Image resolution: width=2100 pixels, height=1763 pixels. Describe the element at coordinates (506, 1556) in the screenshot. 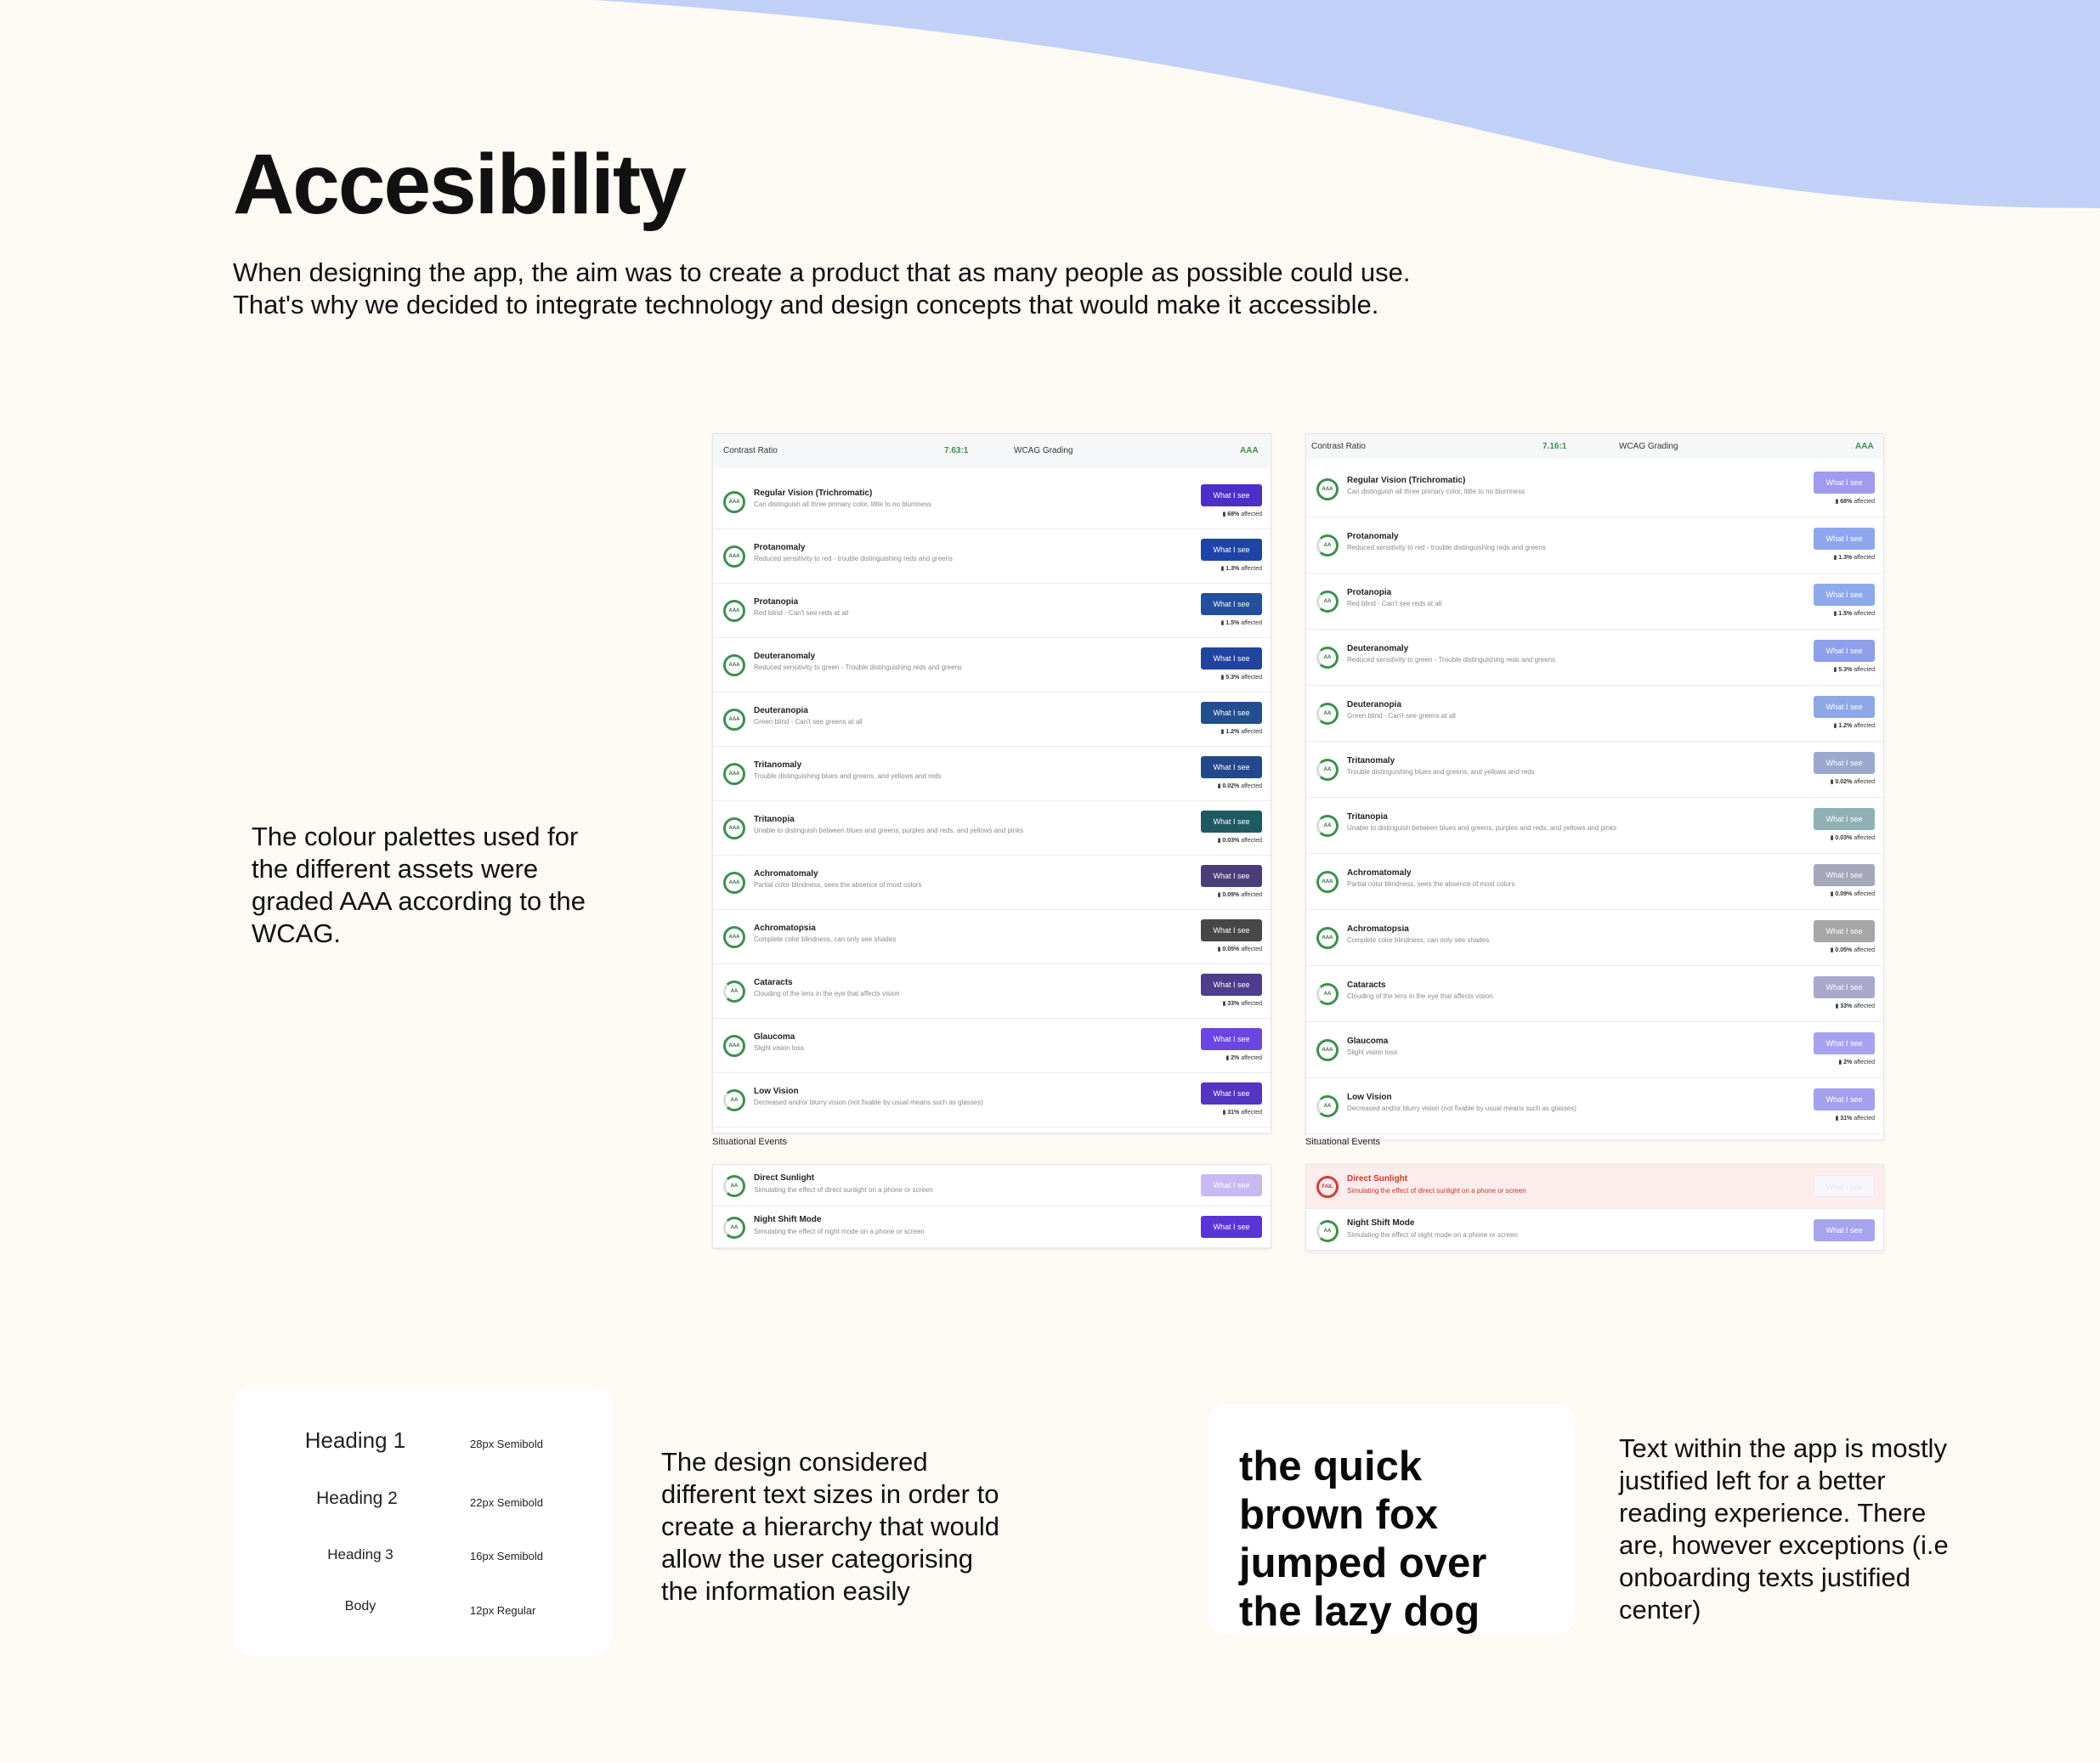

I see `heading-3-spec: 16px Semibold` at that location.